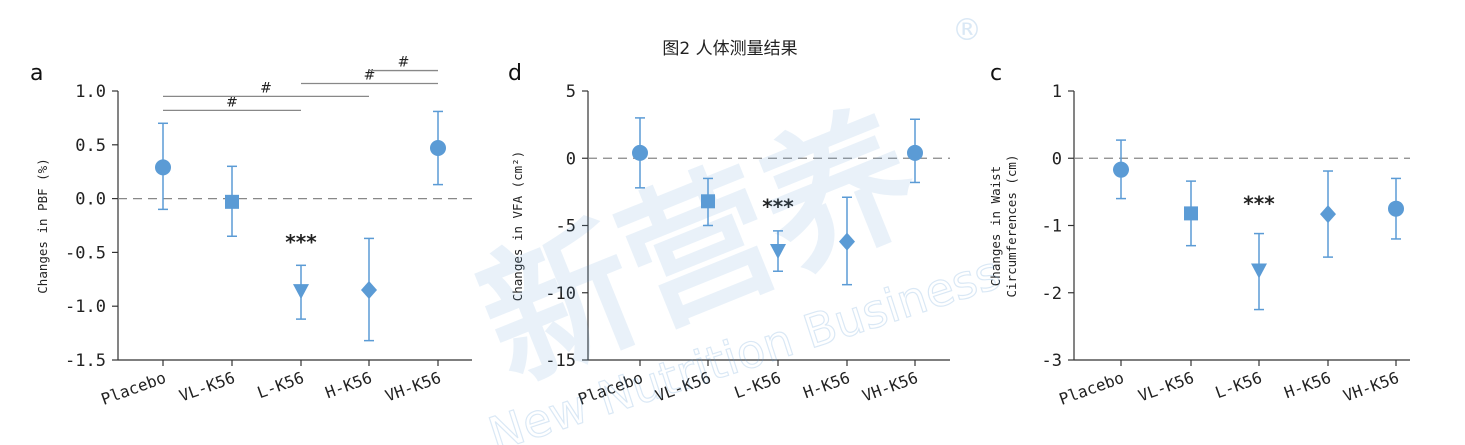 The width and height of the screenshot is (1465, 445). What do you see at coordinates (42, 225) in the screenshot?
I see `y-axis-title: Changes in PBF (%)` at bounding box center [42, 225].